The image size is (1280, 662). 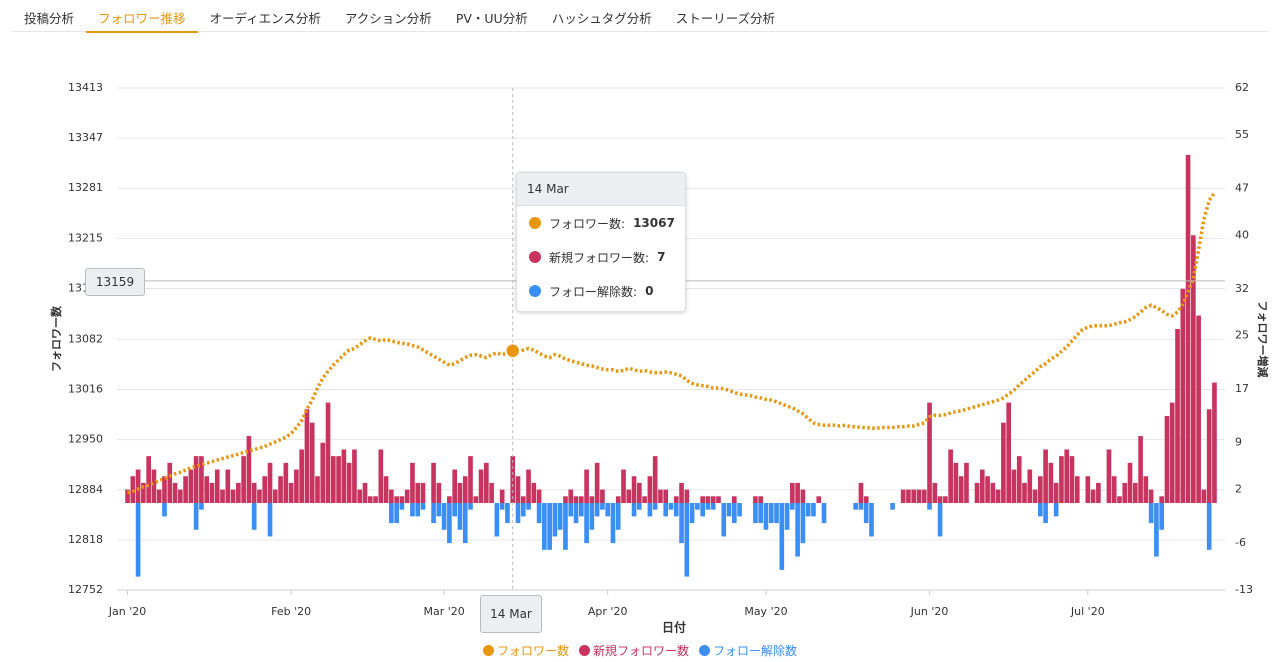 I want to click on y2-tick-label: 62, so click(x=1242, y=87).